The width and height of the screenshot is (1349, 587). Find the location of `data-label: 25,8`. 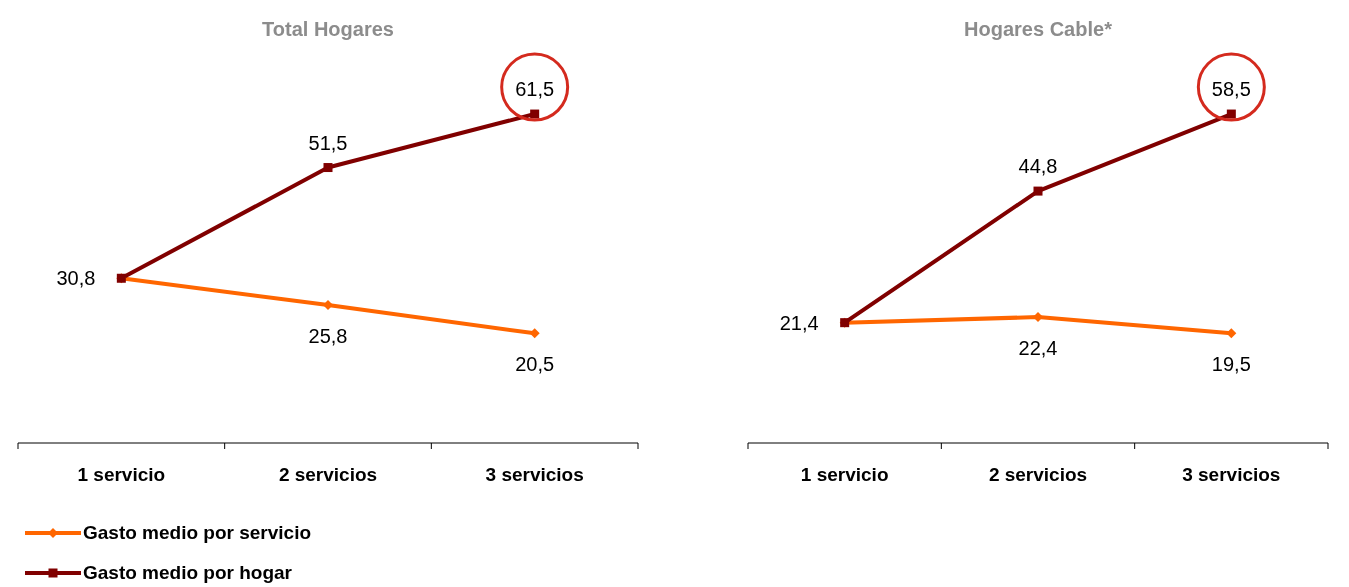

data-label: 25,8 is located at coordinates (328, 336).